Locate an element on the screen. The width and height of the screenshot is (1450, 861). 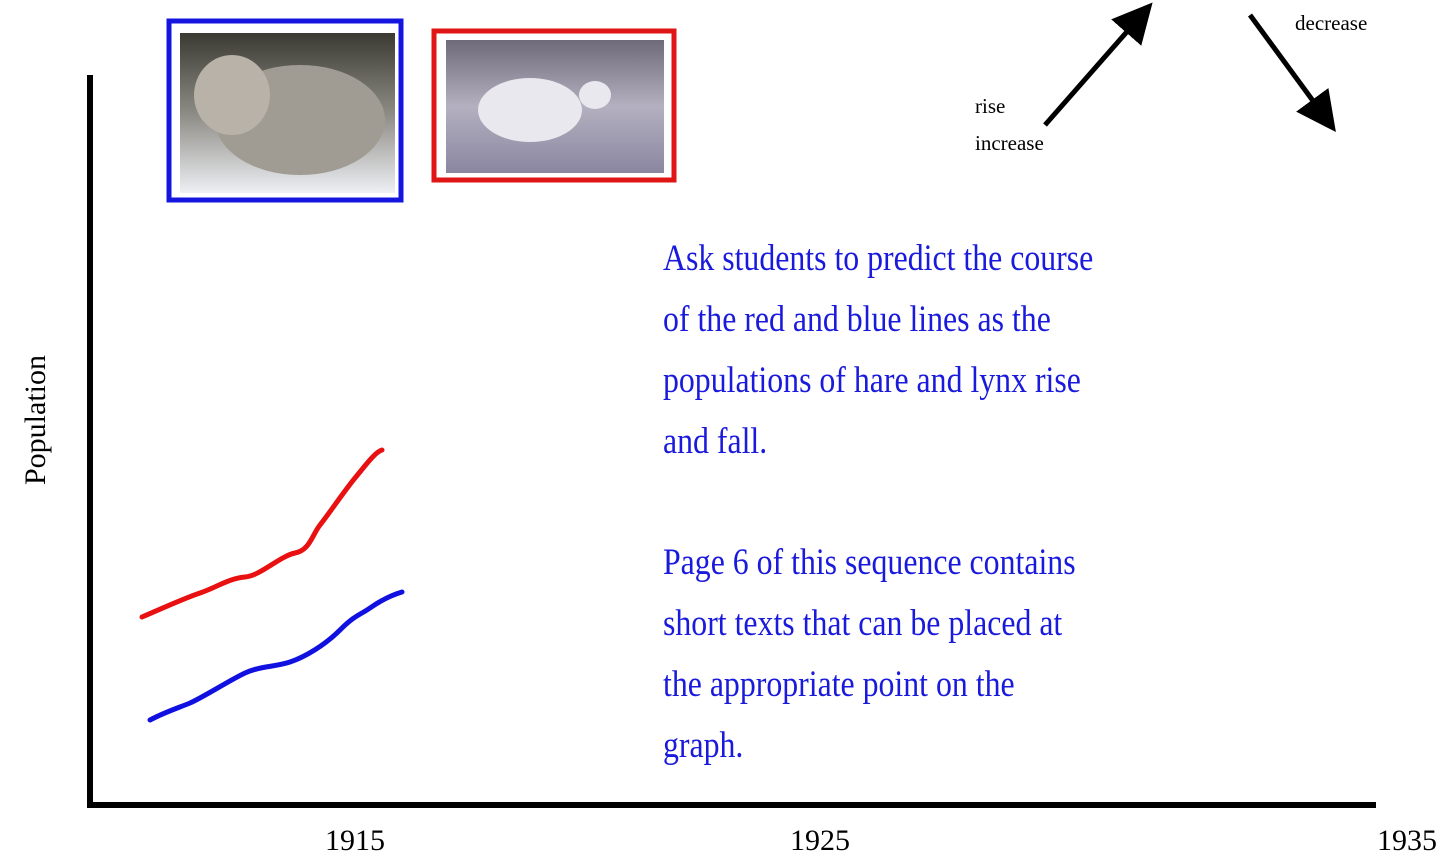
y-axis-label: Population is located at coordinates (35, 420).